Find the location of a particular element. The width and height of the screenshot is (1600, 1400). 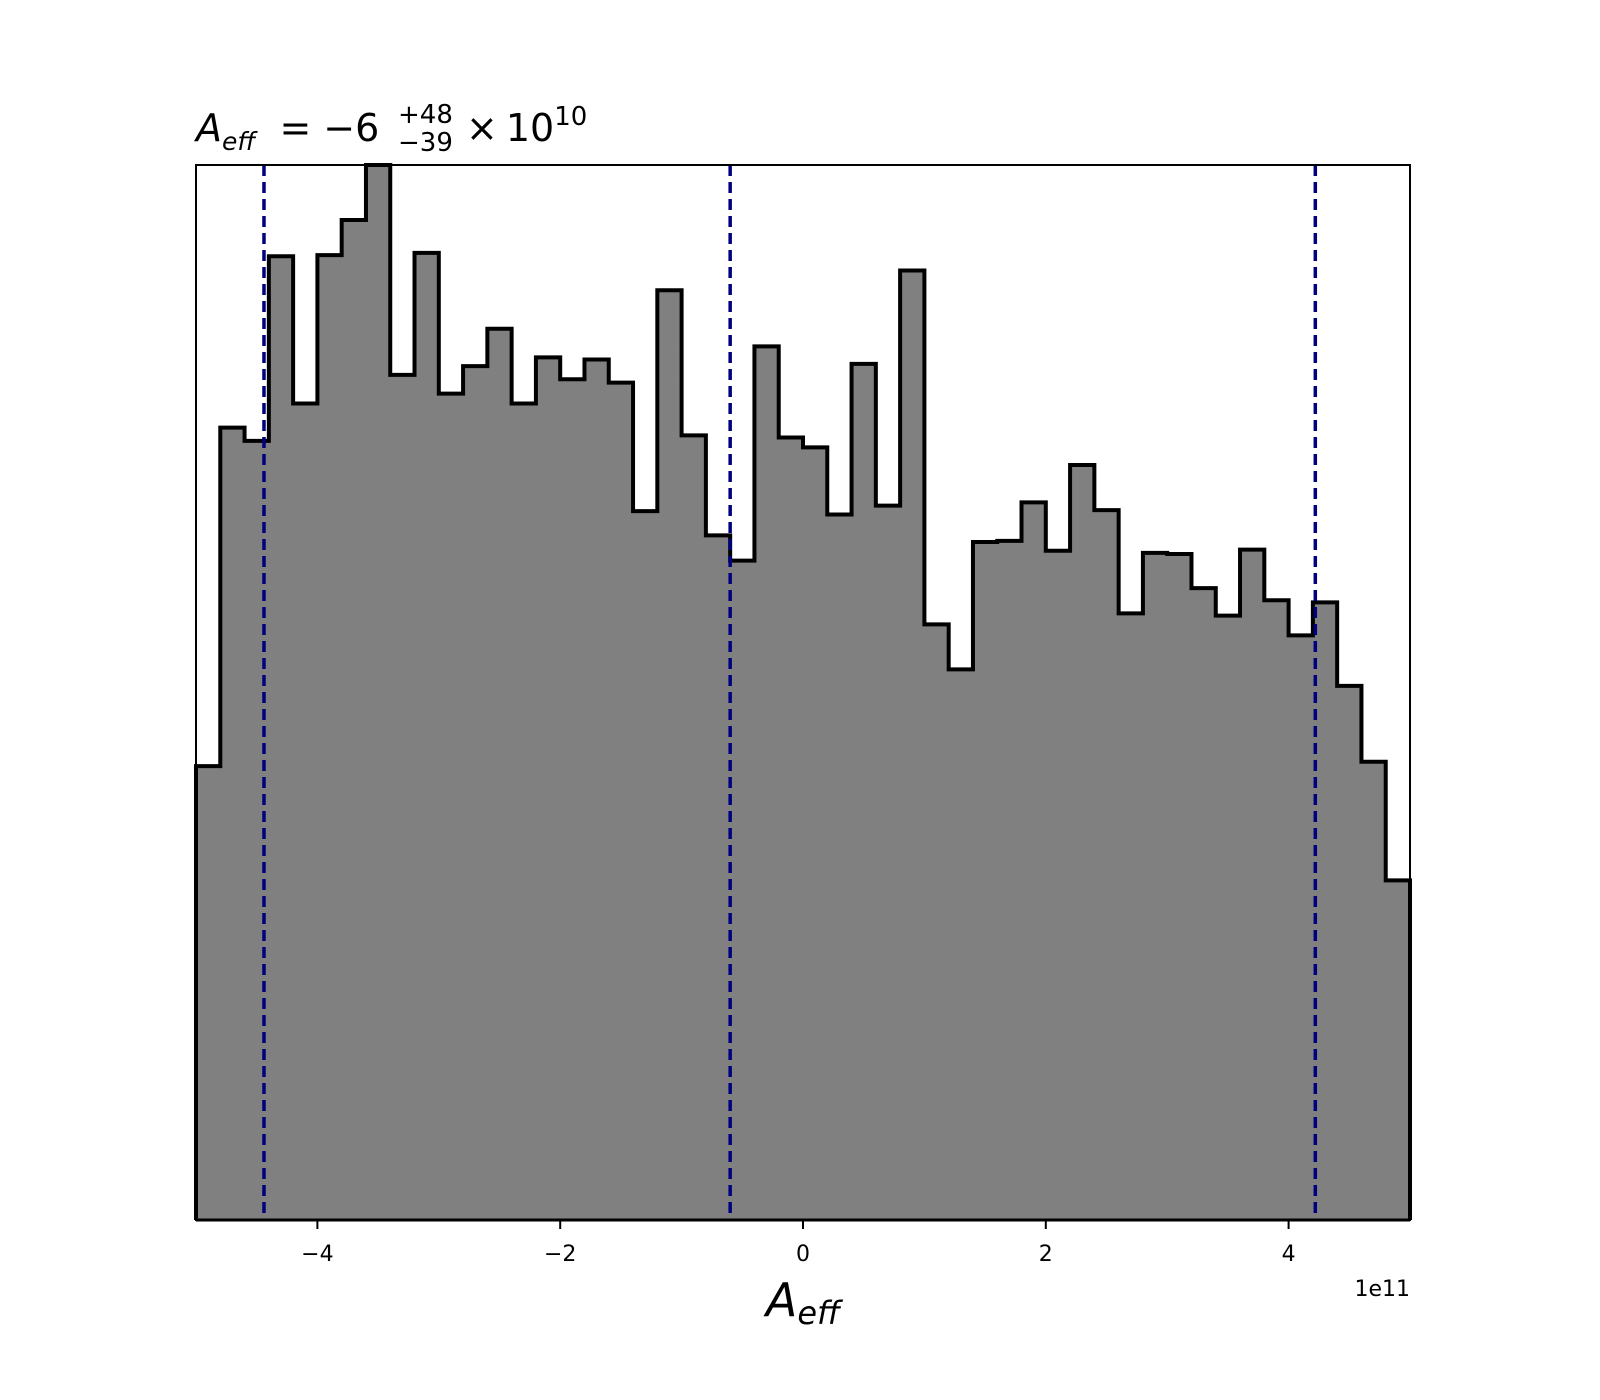

x-axis-label: Aeff is located at coordinates (803, 1302).